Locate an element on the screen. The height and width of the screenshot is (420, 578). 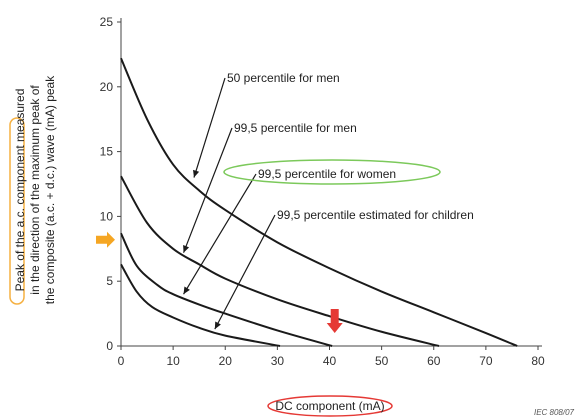
highlight-ylabel-ellipse is located at coordinates (17, 211).